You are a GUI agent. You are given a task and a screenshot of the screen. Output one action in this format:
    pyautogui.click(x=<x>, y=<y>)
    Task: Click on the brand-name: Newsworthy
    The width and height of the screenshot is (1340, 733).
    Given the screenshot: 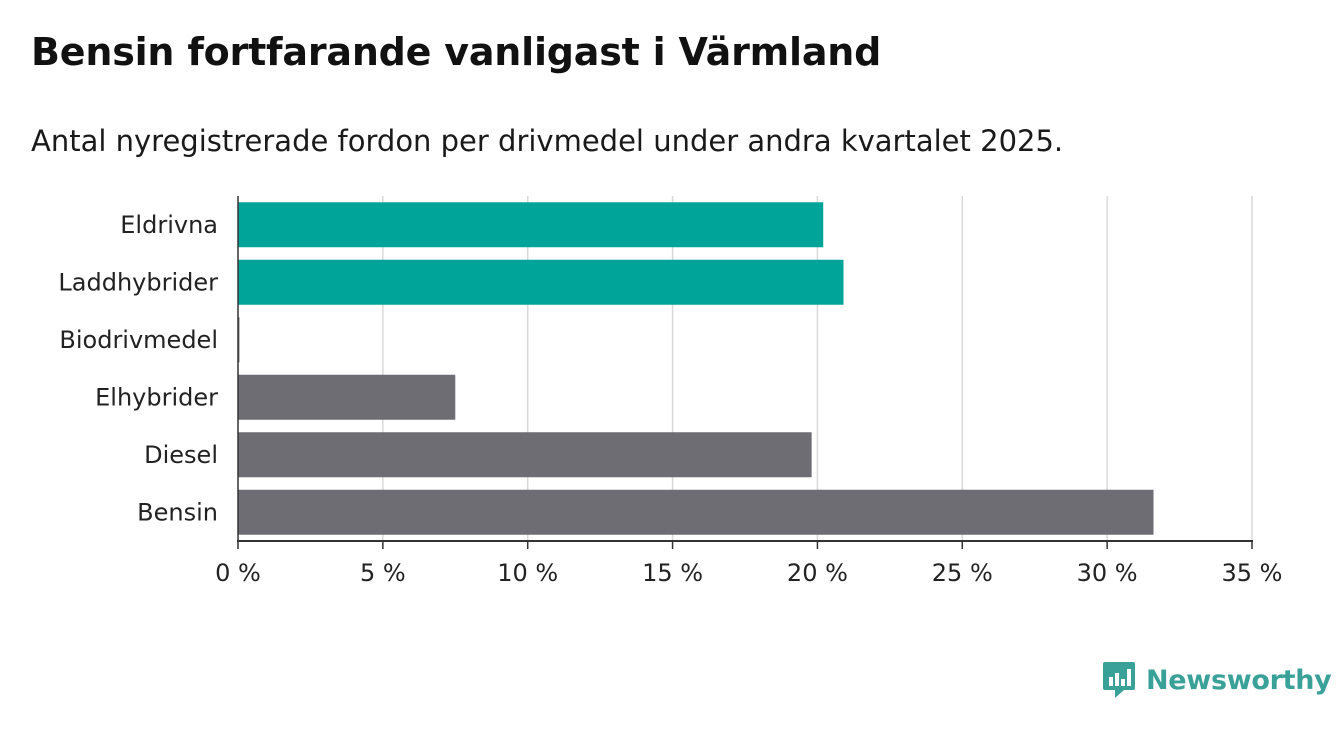 What is the action you would take?
    pyautogui.click(x=1239, y=680)
    